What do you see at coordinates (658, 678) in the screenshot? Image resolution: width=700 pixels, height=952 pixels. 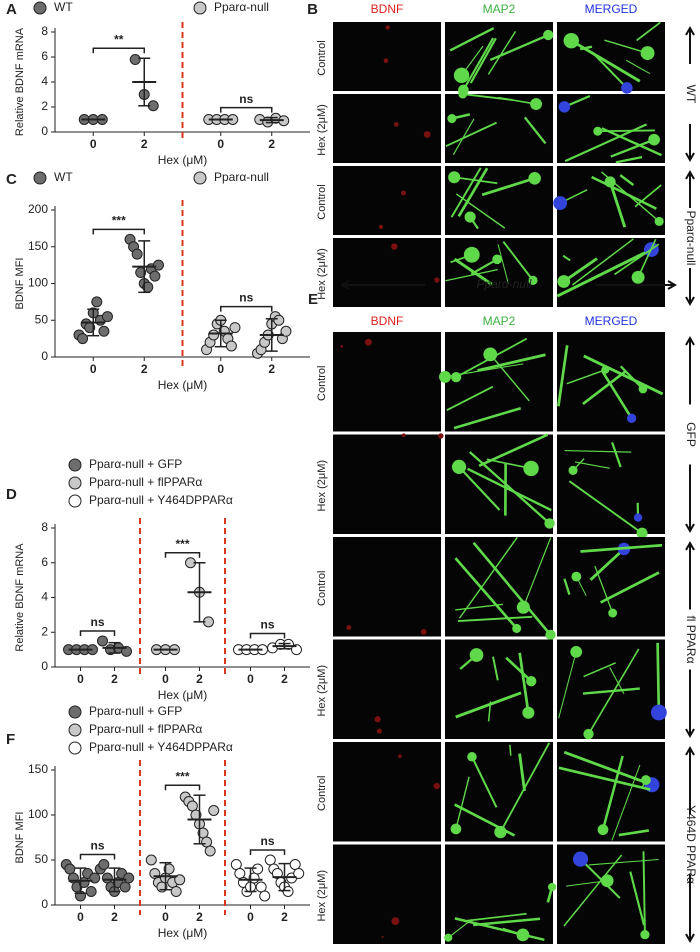 I see `neurite` at bounding box center [658, 678].